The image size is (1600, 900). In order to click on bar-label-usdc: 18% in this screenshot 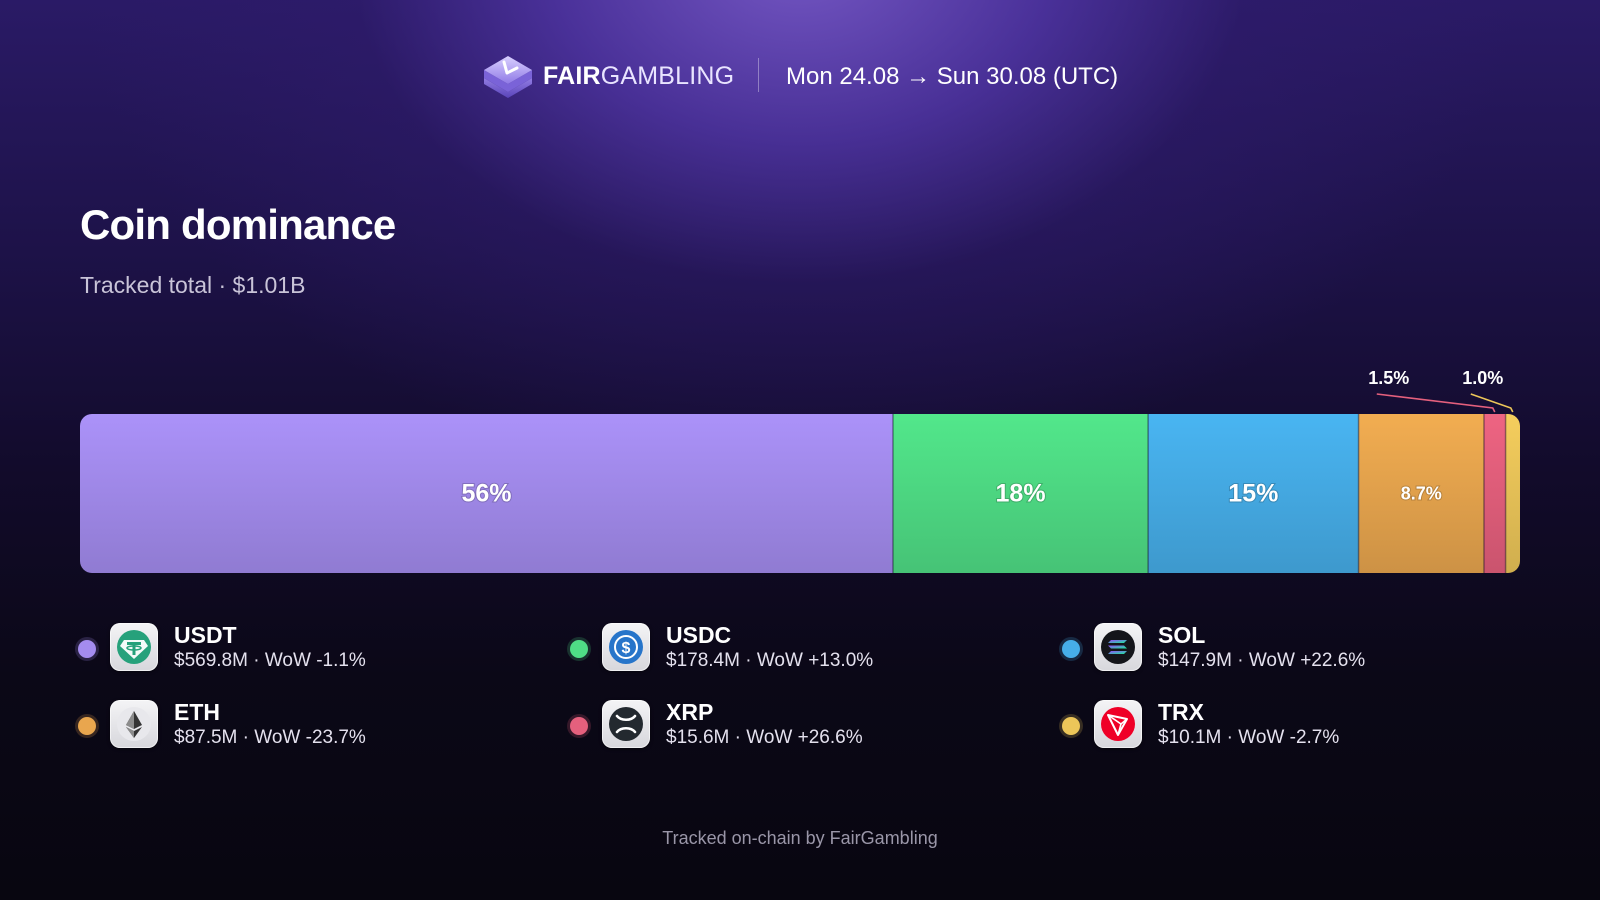, I will do `click(1021, 494)`.